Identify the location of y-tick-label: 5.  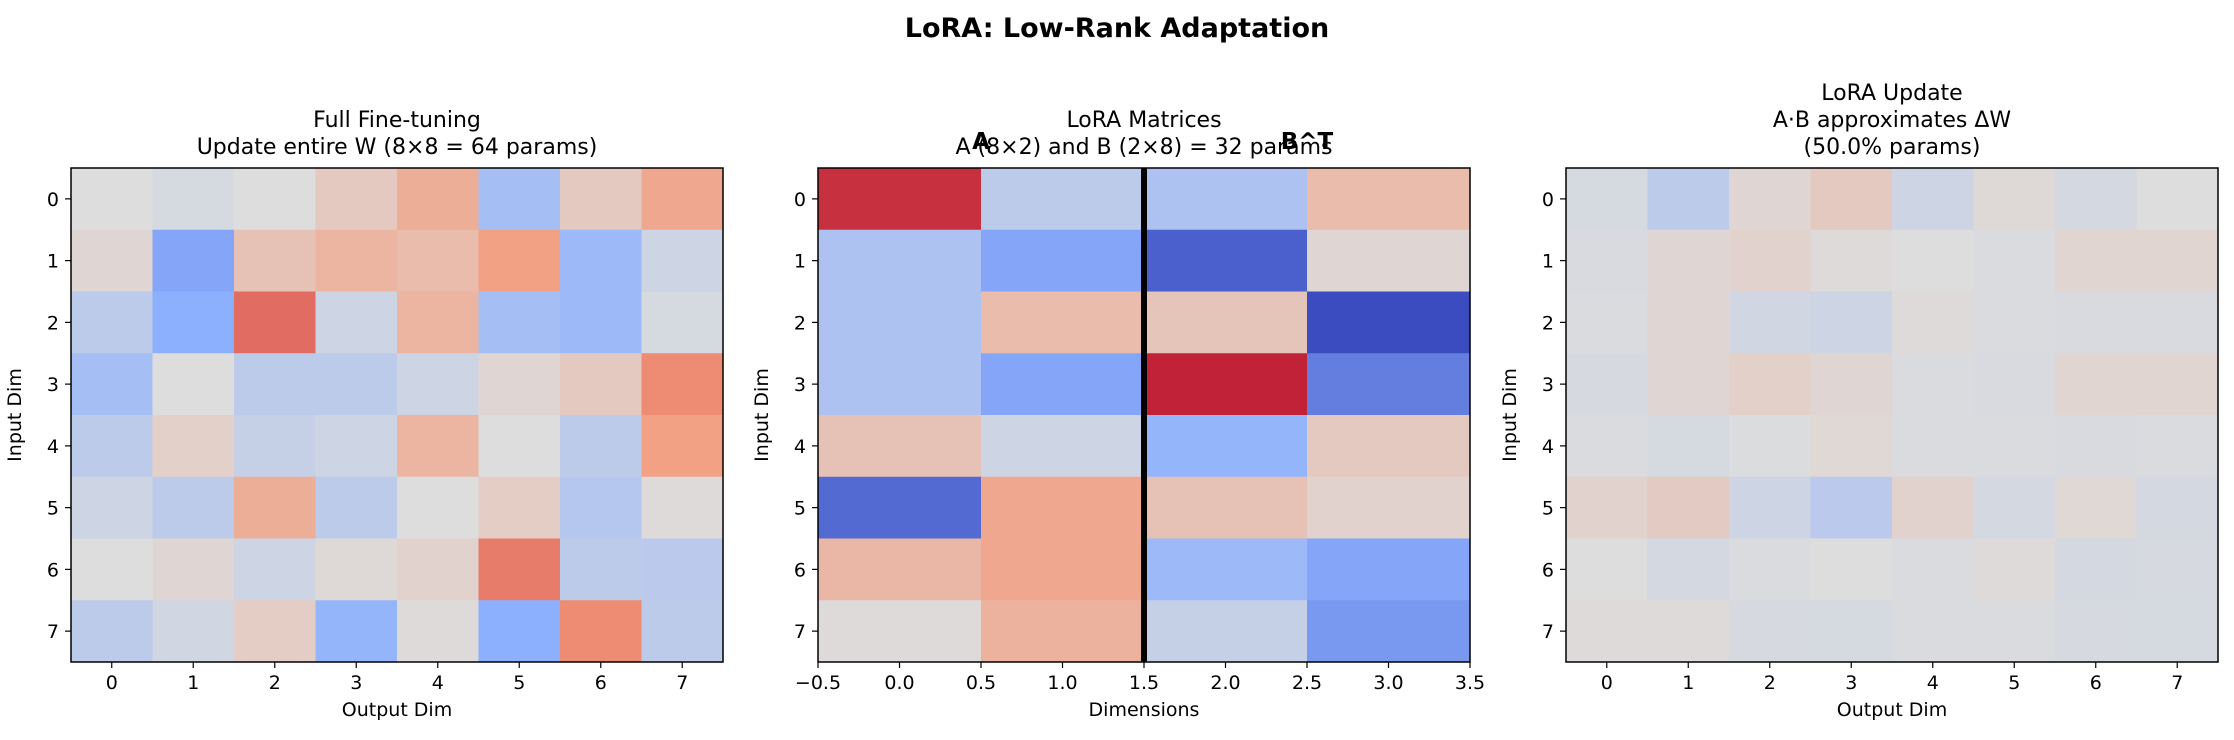
(53, 509).